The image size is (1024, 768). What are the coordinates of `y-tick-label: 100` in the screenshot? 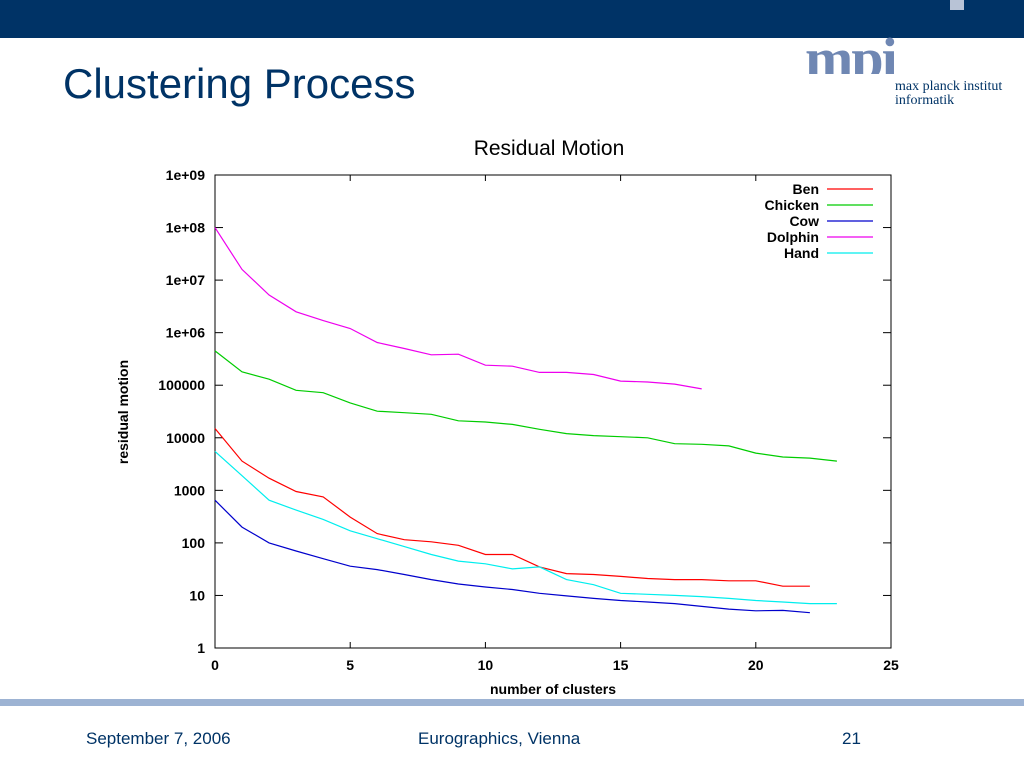 It's located at (194, 543).